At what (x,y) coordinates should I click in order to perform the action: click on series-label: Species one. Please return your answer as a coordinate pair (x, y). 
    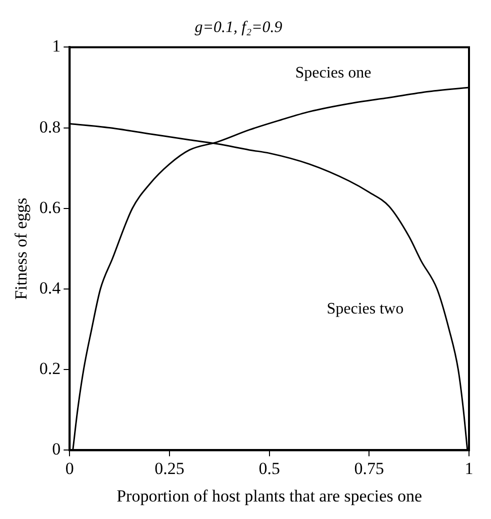
    Looking at the image, I should click on (333, 73).